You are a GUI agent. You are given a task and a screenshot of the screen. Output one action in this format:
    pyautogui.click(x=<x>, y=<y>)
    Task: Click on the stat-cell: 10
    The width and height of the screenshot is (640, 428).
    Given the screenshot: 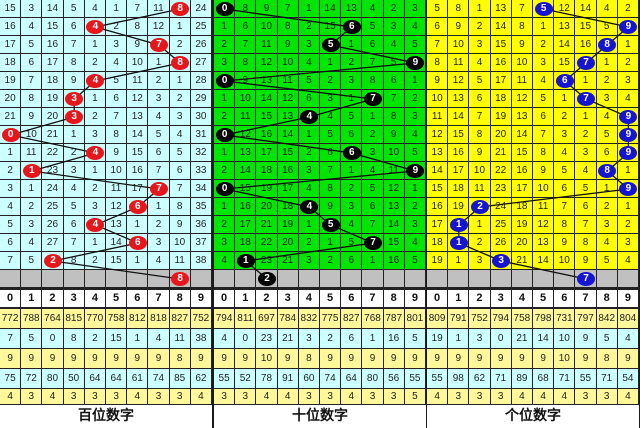 What is the action you would take?
    pyautogui.click(x=565, y=359)
    